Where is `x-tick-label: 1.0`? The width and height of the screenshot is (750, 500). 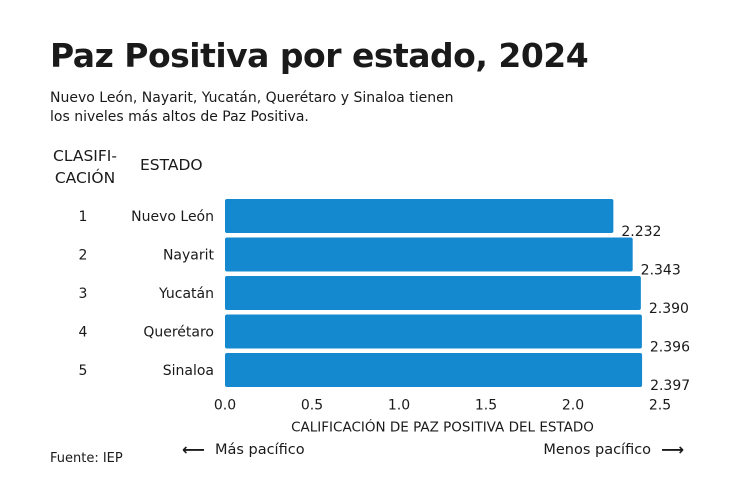
x-tick-label: 1.0 is located at coordinates (399, 406).